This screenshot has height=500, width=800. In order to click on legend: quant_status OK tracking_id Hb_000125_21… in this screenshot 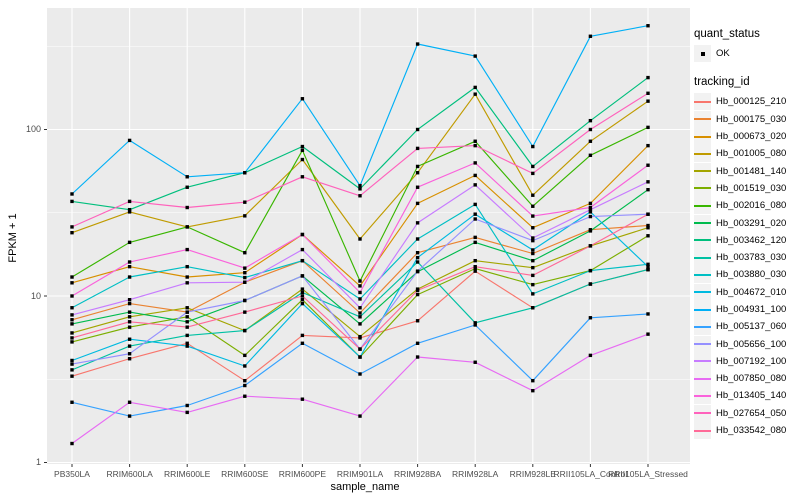, I will do `click(747, 240)`.